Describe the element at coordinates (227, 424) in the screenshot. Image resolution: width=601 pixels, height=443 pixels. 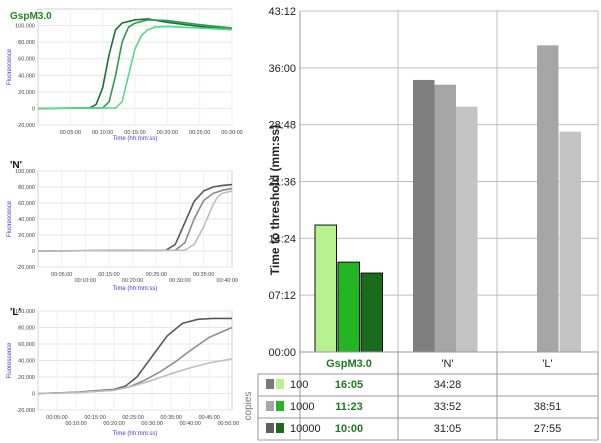
I see `x-tick-label: 00:50:00` at that location.